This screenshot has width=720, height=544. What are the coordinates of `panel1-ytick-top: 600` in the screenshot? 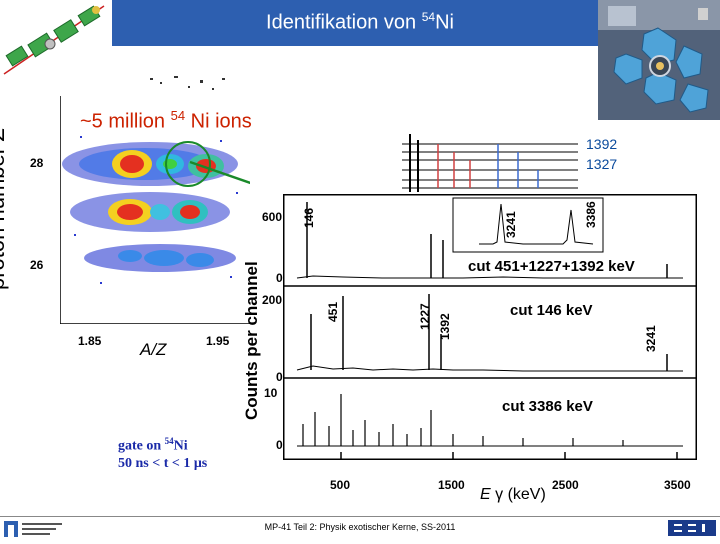 It's located at (272, 217).